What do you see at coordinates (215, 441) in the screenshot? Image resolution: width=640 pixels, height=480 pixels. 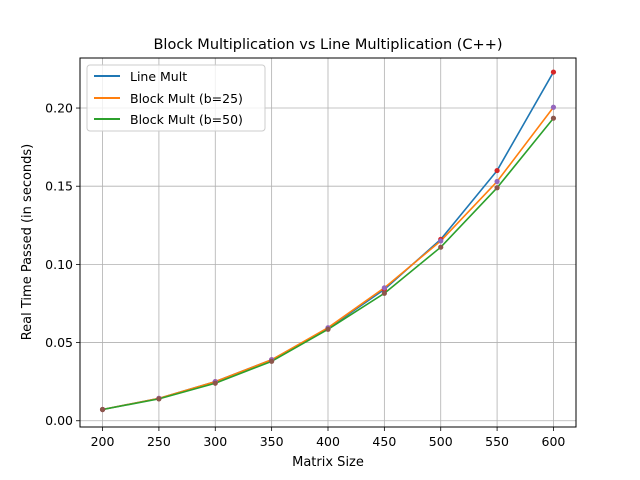 I see `x-tick-label: 300` at bounding box center [215, 441].